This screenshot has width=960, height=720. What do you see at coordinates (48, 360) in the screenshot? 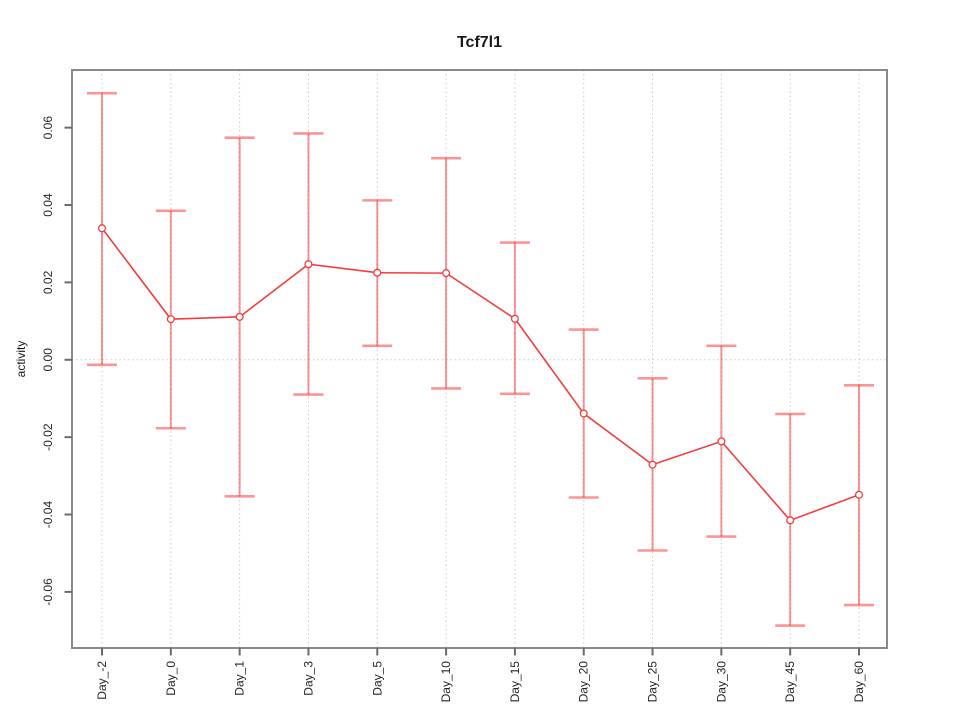
I see `y-tick-label: 0.00` at bounding box center [48, 360].